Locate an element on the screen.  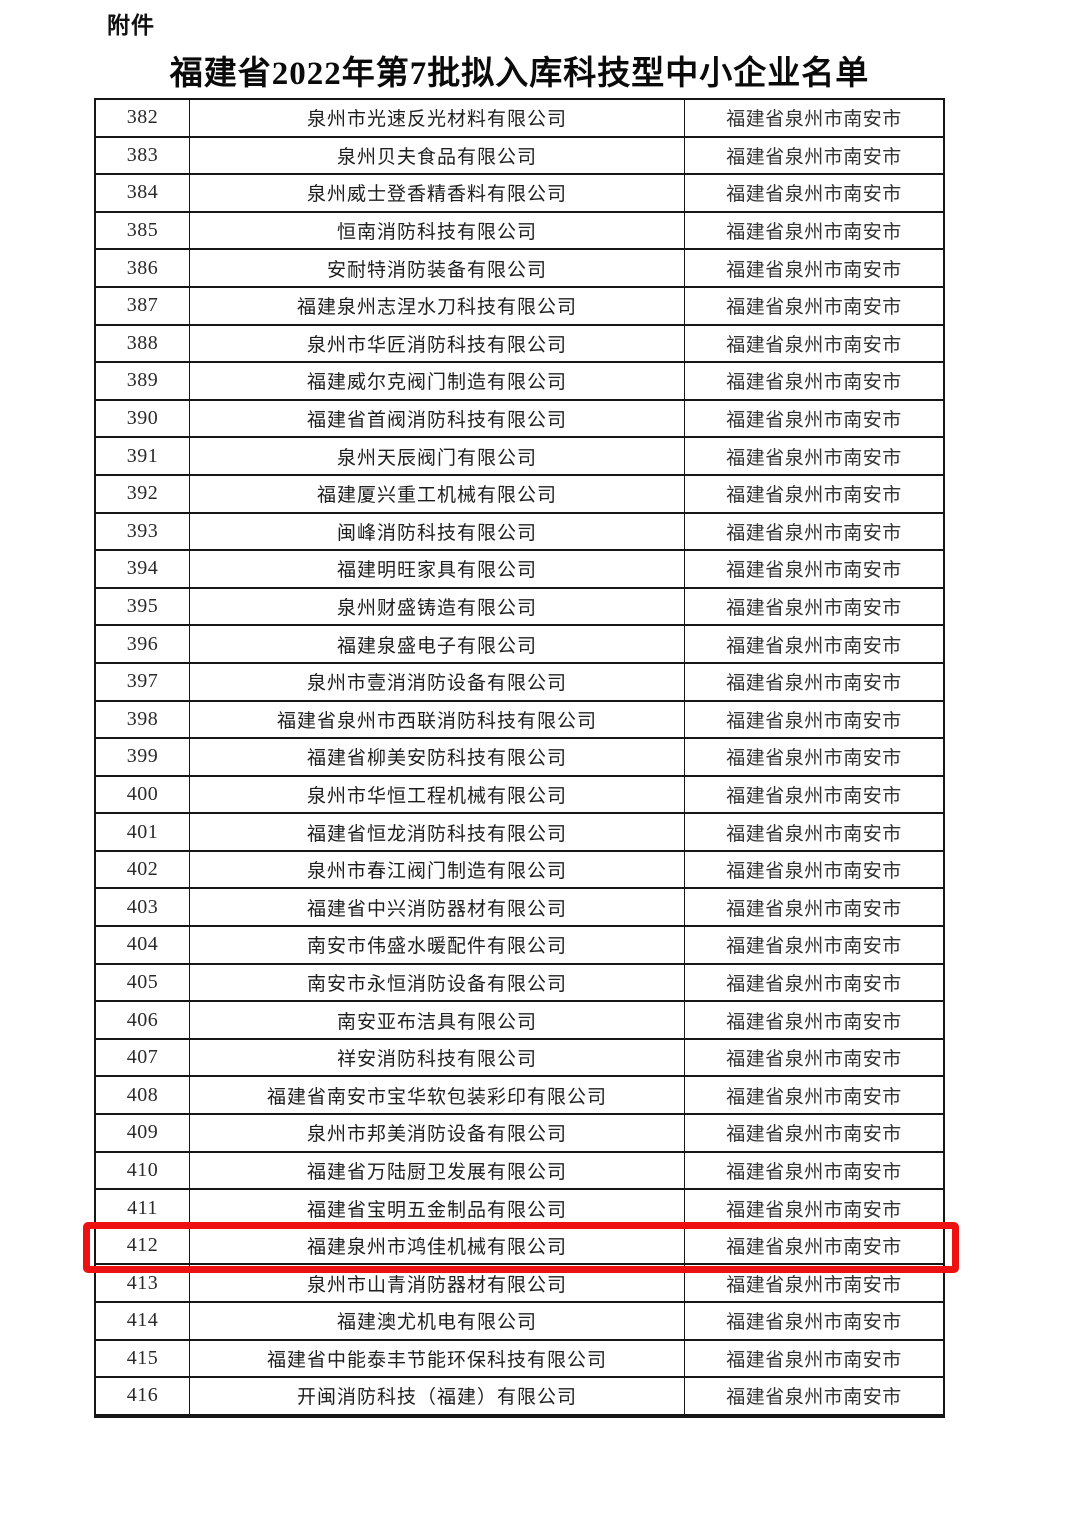
row-number-cell: 411 is located at coordinates (143, 1208).